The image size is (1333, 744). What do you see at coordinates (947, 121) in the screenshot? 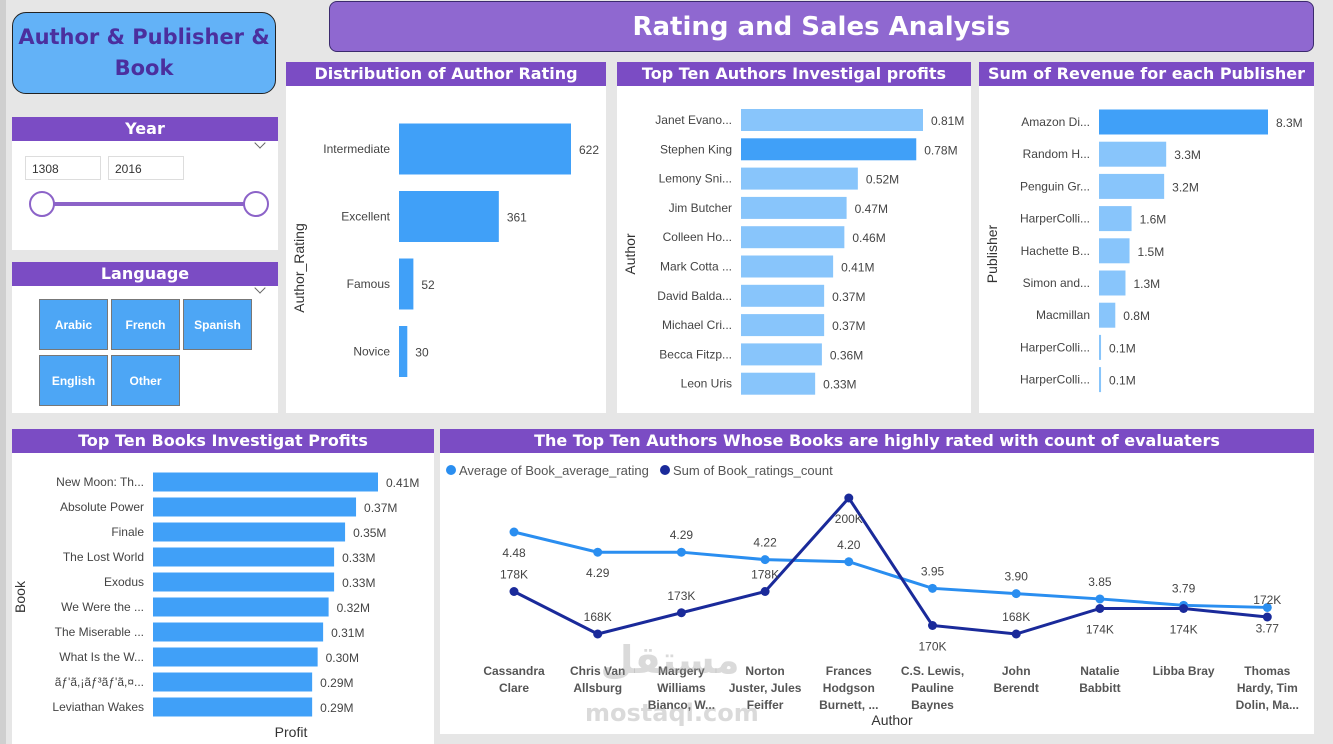
I see `data-label: 0.81M` at bounding box center [947, 121].